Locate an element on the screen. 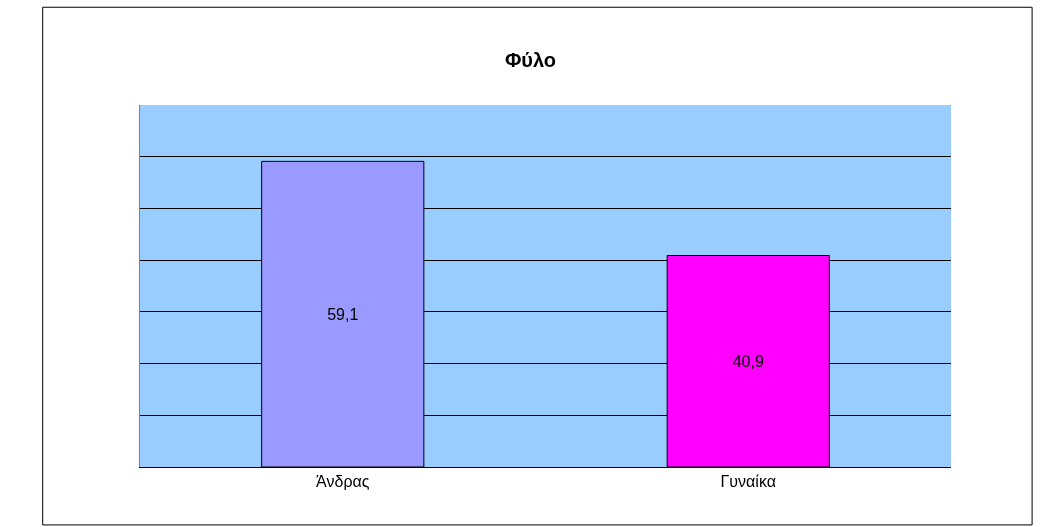 This screenshot has height=527, width=1061. chart-title: Φύλο is located at coordinates (530, 59).